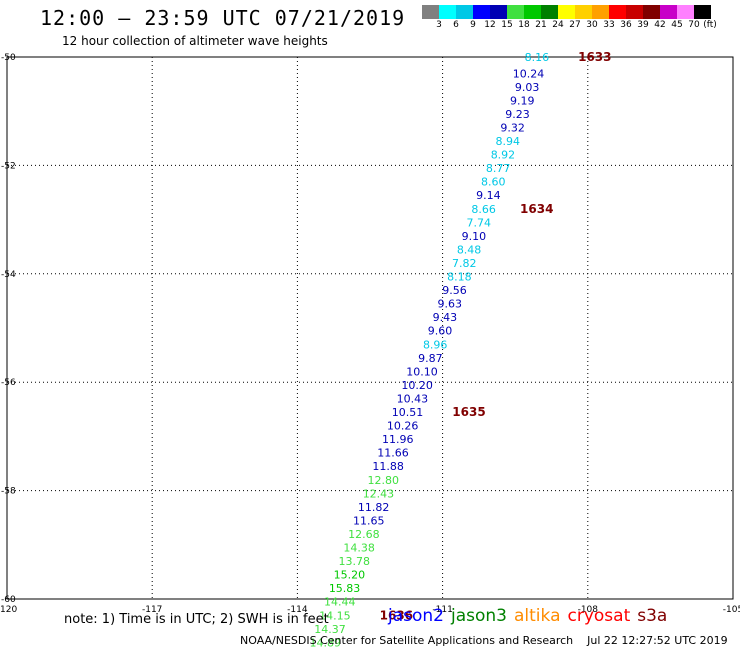 Image resolution: width=740 pixels, height=650 pixels. Describe the element at coordinates (558, 25) in the screenshot. I see `legend-label: 24` at that location.